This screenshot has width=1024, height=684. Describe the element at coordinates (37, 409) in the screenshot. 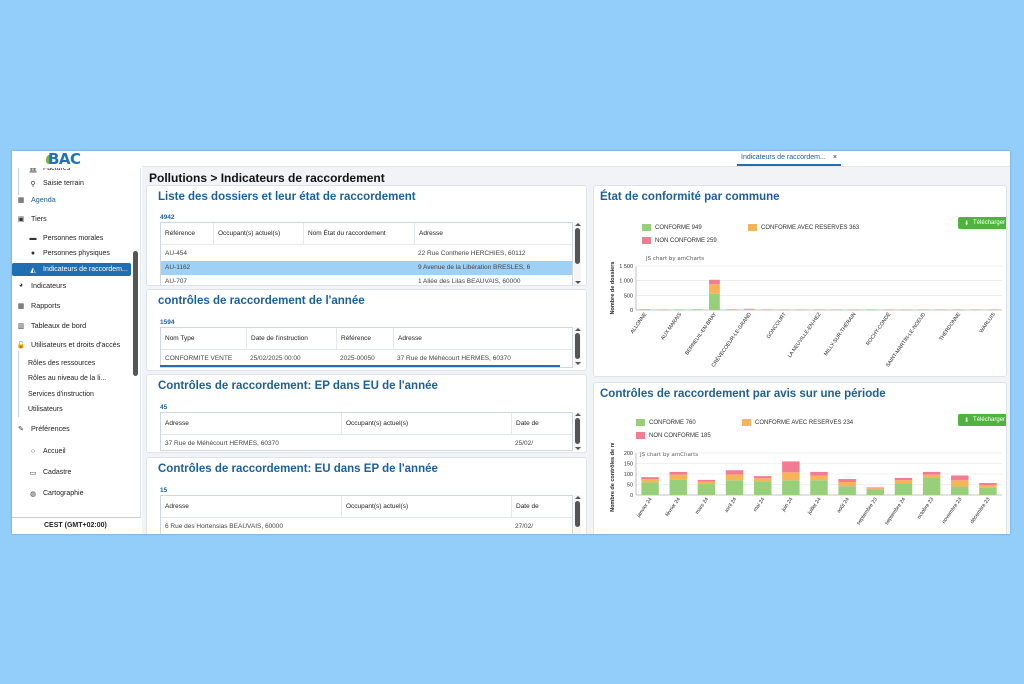

I see `sidebar-item-utilisateurs: Utilisateurs` at that location.